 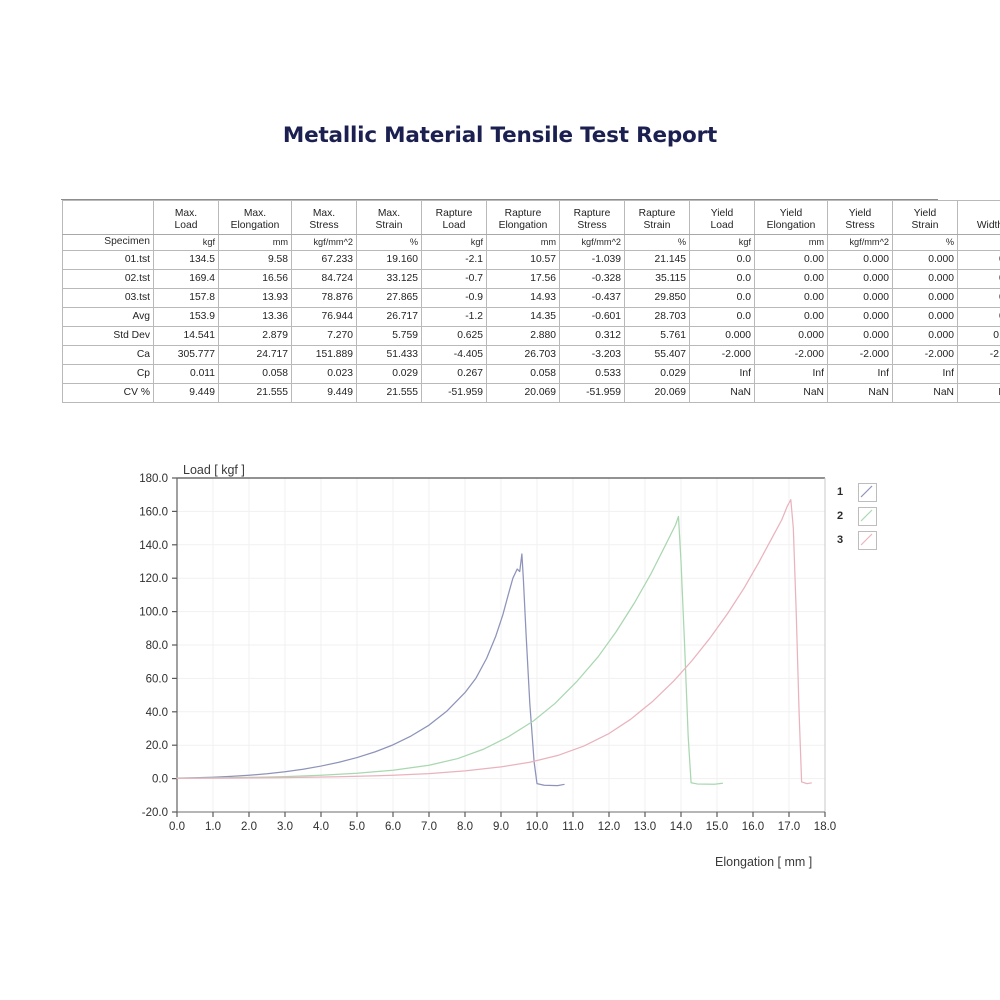 I want to click on x-tick-label: 8.0, so click(x=465, y=827).